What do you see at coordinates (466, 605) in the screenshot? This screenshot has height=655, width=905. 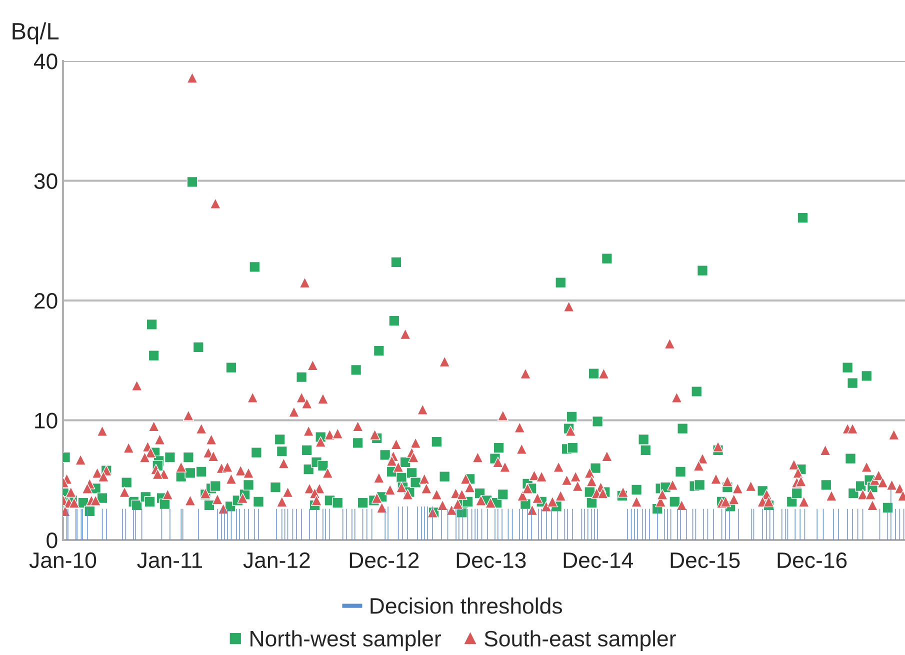 I see `legend-label: Decision thresholds` at bounding box center [466, 605].